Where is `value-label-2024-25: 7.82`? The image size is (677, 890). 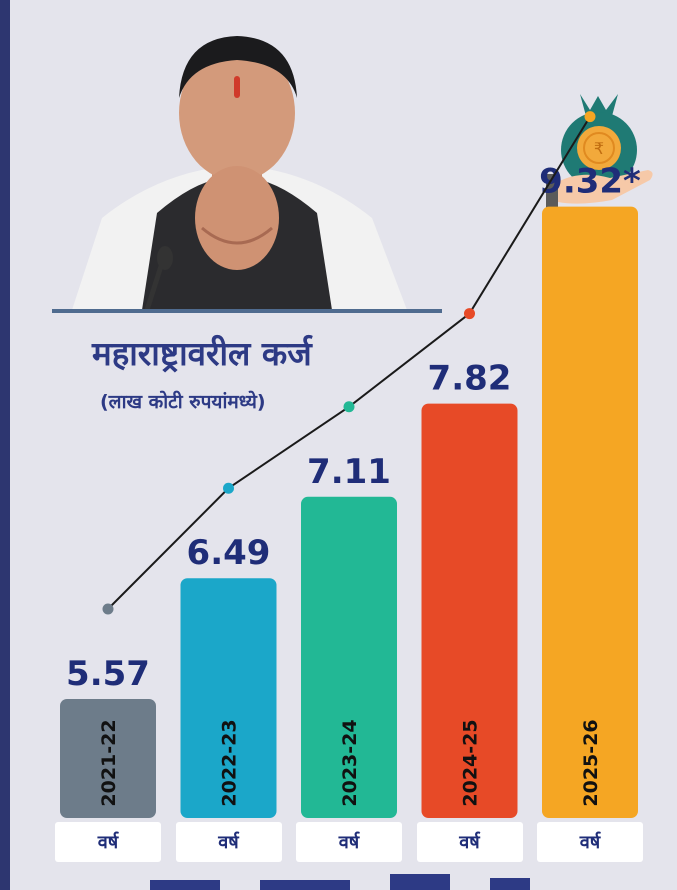
value-label-2024-25: 7.82 is located at coordinates (470, 379).